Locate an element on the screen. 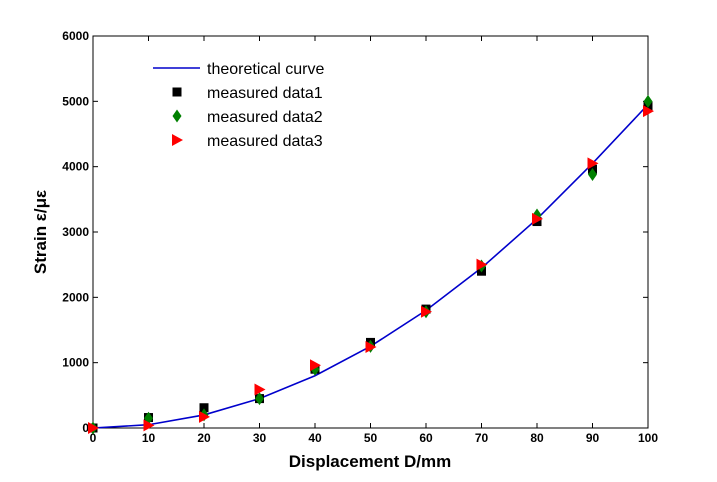 The height and width of the screenshot is (482, 717). x-tick-label: 0 is located at coordinates (93, 438).